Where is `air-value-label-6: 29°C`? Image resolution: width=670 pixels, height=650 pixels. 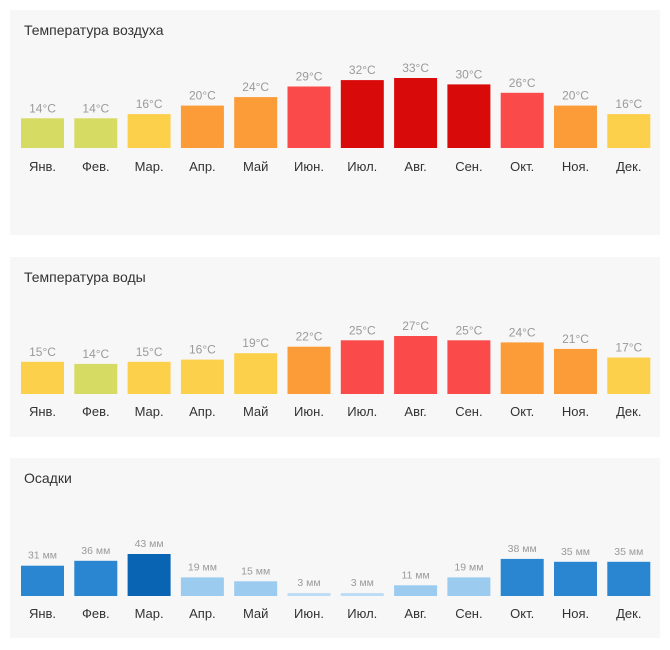
air-value-label-6: 29°C is located at coordinates (309, 77).